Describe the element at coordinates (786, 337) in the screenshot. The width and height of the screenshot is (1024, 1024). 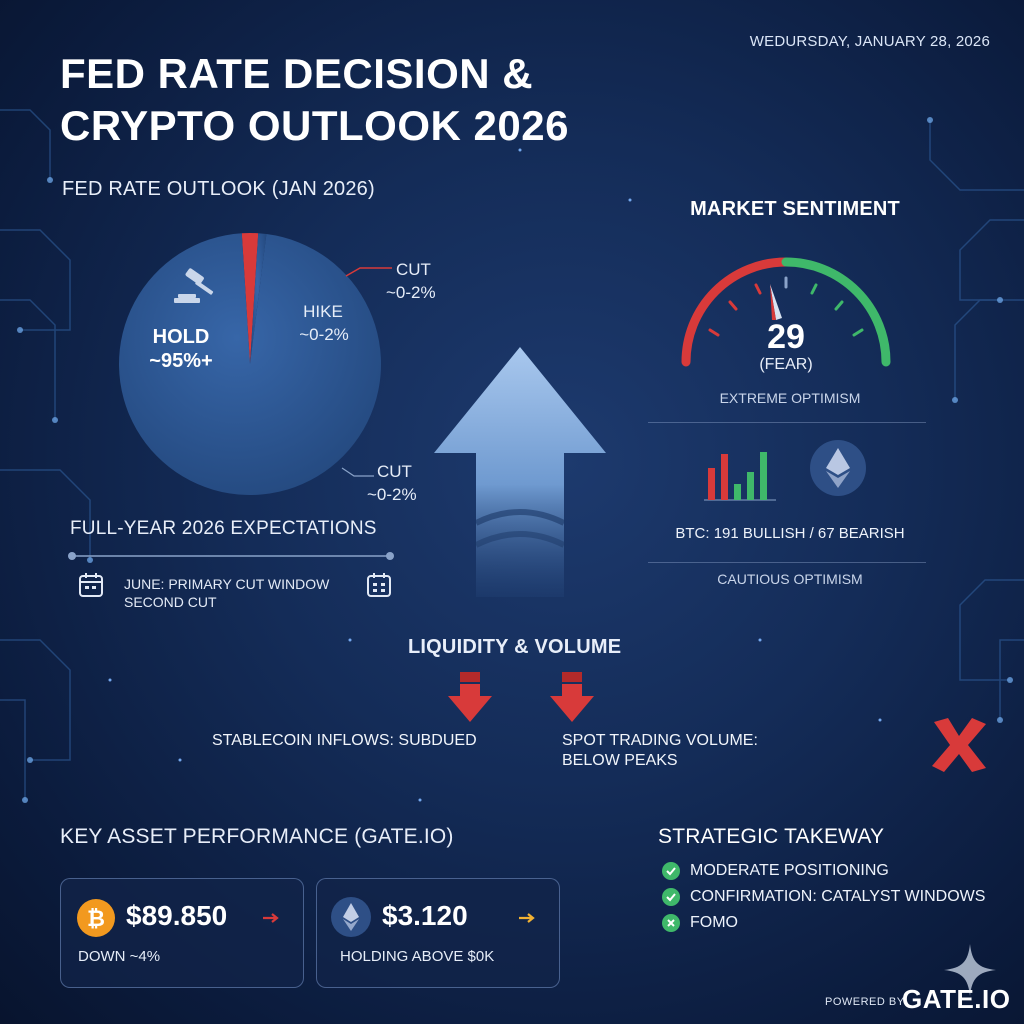
I see `gauge-value: 29` at that location.